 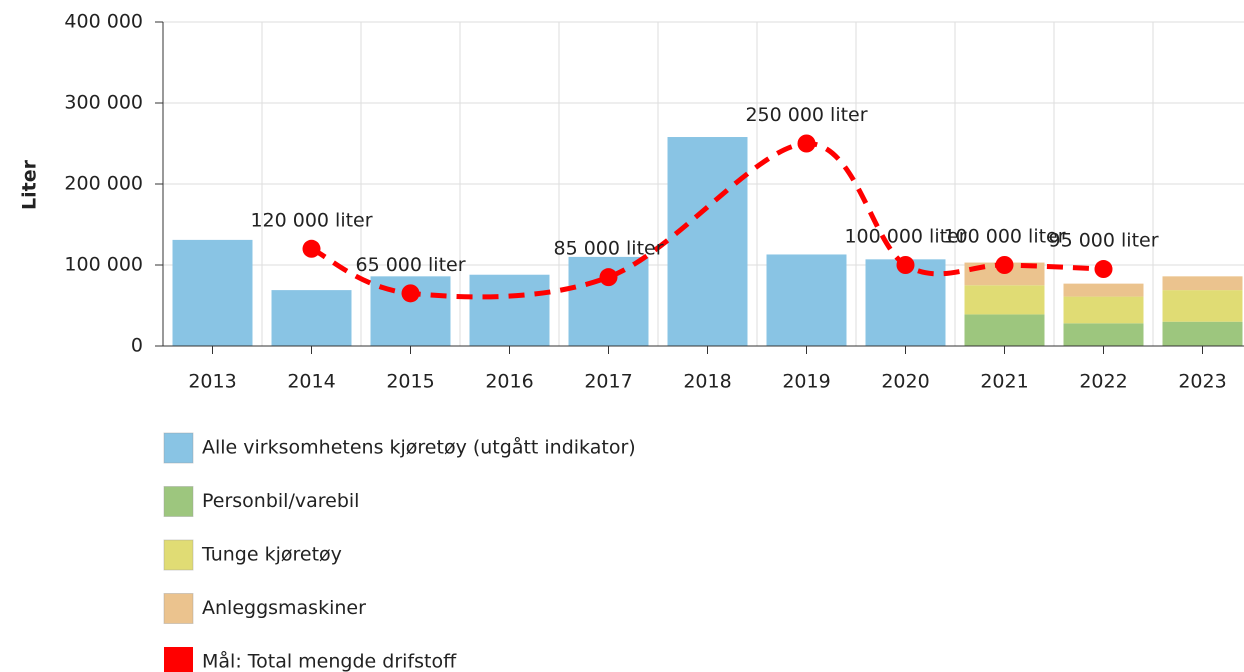 What do you see at coordinates (329, 661) in the screenshot?
I see `legend-label: Mål: Total mengde drifstoff` at bounding box center [329, 661].